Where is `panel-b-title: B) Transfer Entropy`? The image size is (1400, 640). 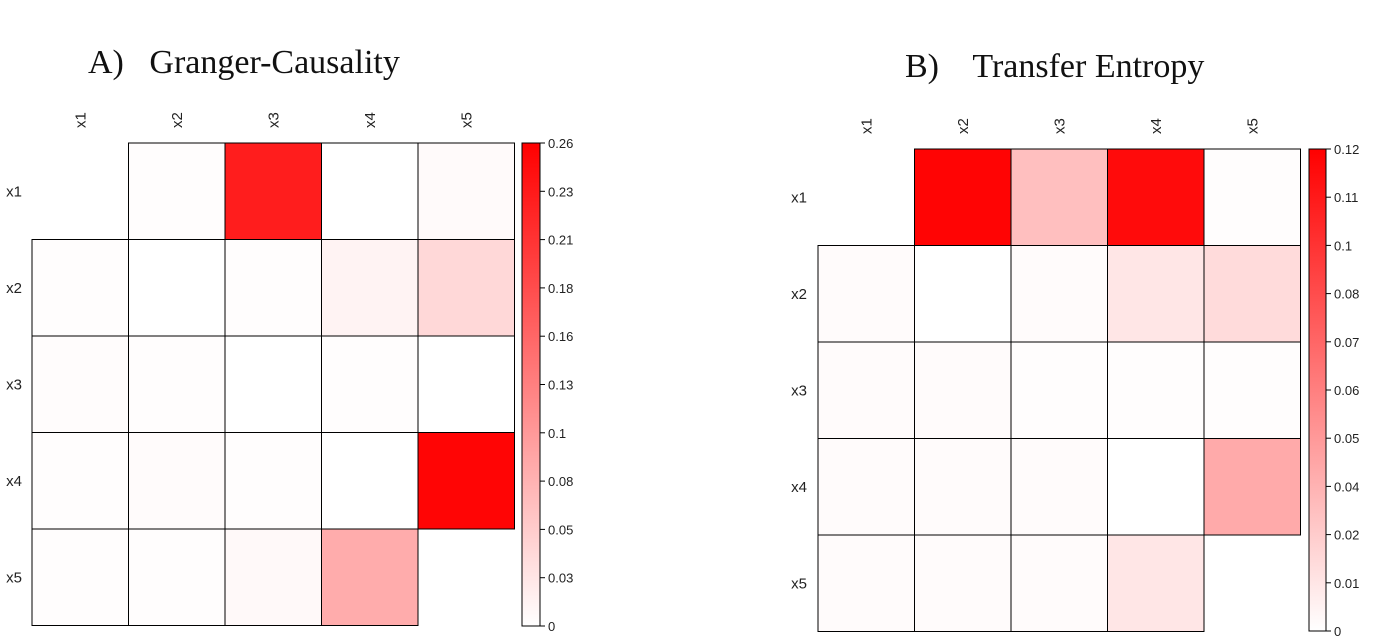 panel-b-title: B) Transfer Entropy is located at coordinates (1054, 67).